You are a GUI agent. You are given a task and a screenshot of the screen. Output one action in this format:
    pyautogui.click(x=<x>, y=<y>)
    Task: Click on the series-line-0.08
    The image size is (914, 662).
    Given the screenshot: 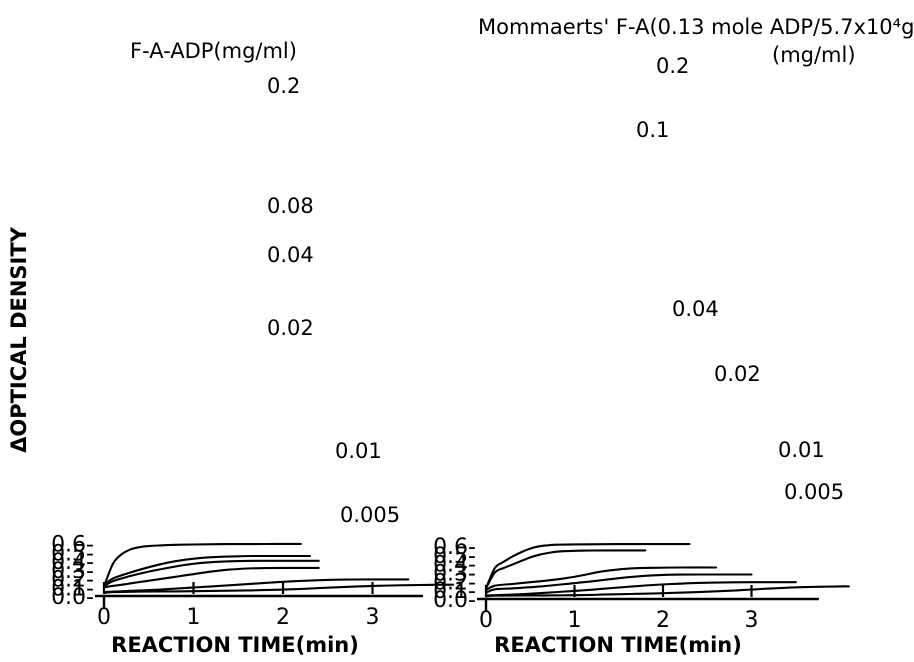 What is the action you would take?
    pyautogui.click(x=206, y=570)
    